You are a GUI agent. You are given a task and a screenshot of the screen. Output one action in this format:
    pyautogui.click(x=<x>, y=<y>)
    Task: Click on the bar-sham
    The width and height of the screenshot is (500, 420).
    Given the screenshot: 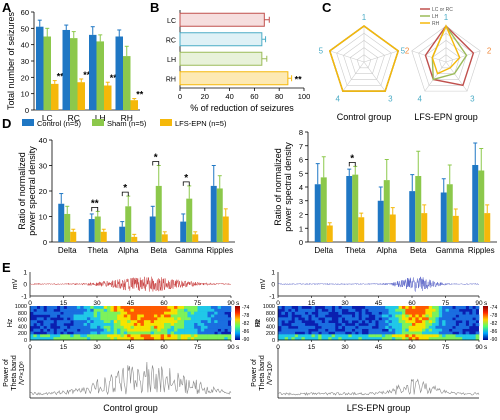 What is the action you would take?
    pyautogui.click(x=67, y=227)
    